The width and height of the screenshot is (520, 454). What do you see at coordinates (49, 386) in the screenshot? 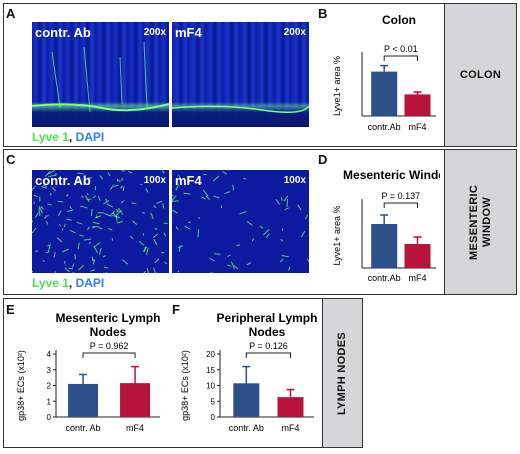
I see `chart-e-ytick-label-2: 2` at bounding box center [49, 386].